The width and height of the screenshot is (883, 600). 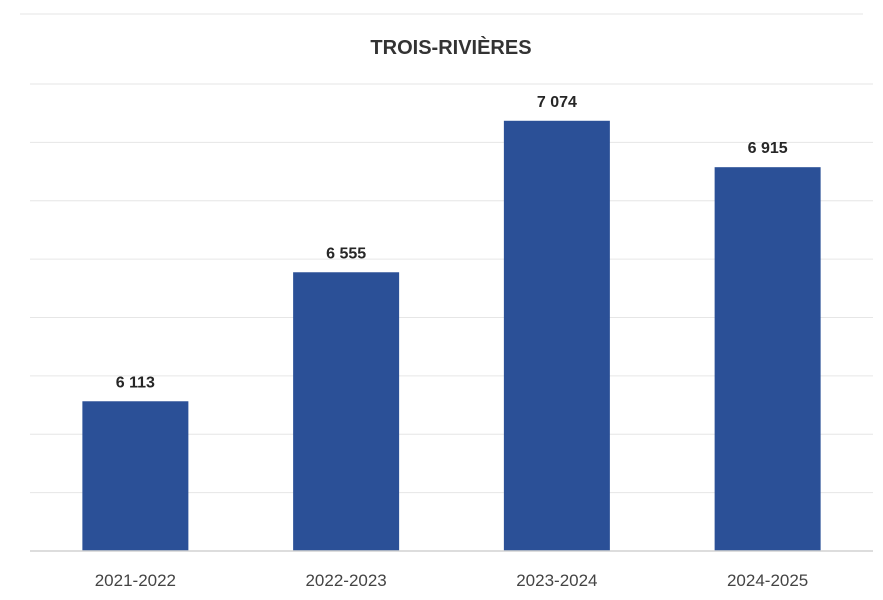 What do you see at coordinates (135, 580) in the screenshot?
I see `x-tick-label: 2021-2022` at bounding box center [135, 580].